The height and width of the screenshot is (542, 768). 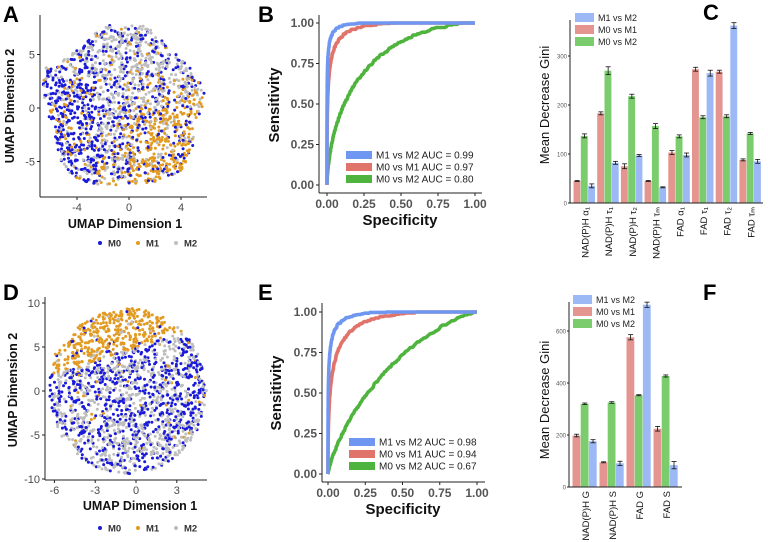 I want to click on legend-key, so click(x=582, y=311).